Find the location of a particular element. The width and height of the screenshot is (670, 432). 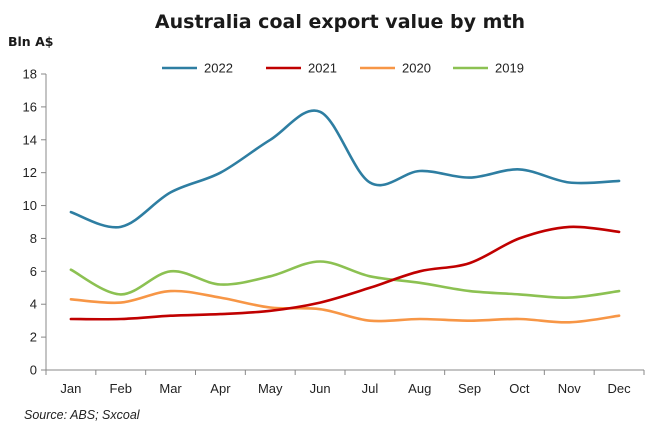

x-tick-label: Apr is located at coordinates (220, 388).